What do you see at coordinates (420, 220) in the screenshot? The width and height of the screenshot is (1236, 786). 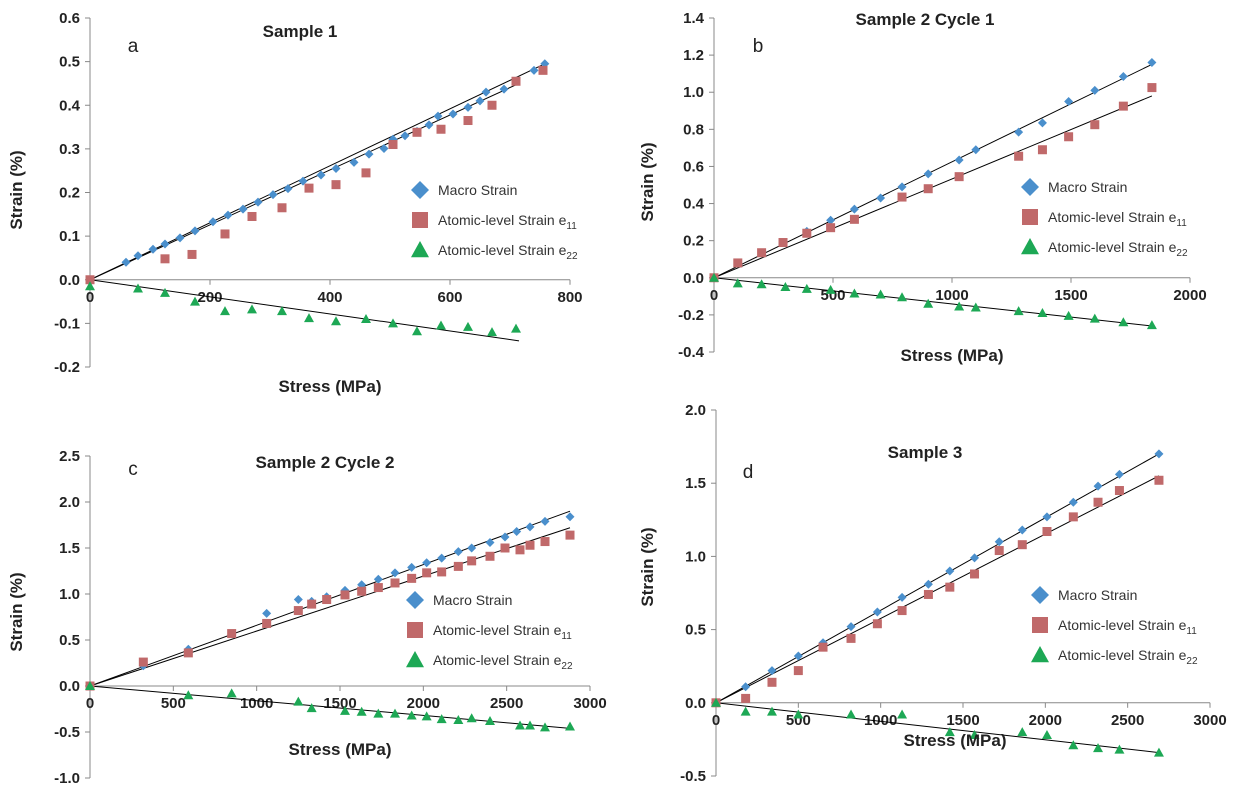 I see `legend-marker-e11` at bounding box center [420, 220].